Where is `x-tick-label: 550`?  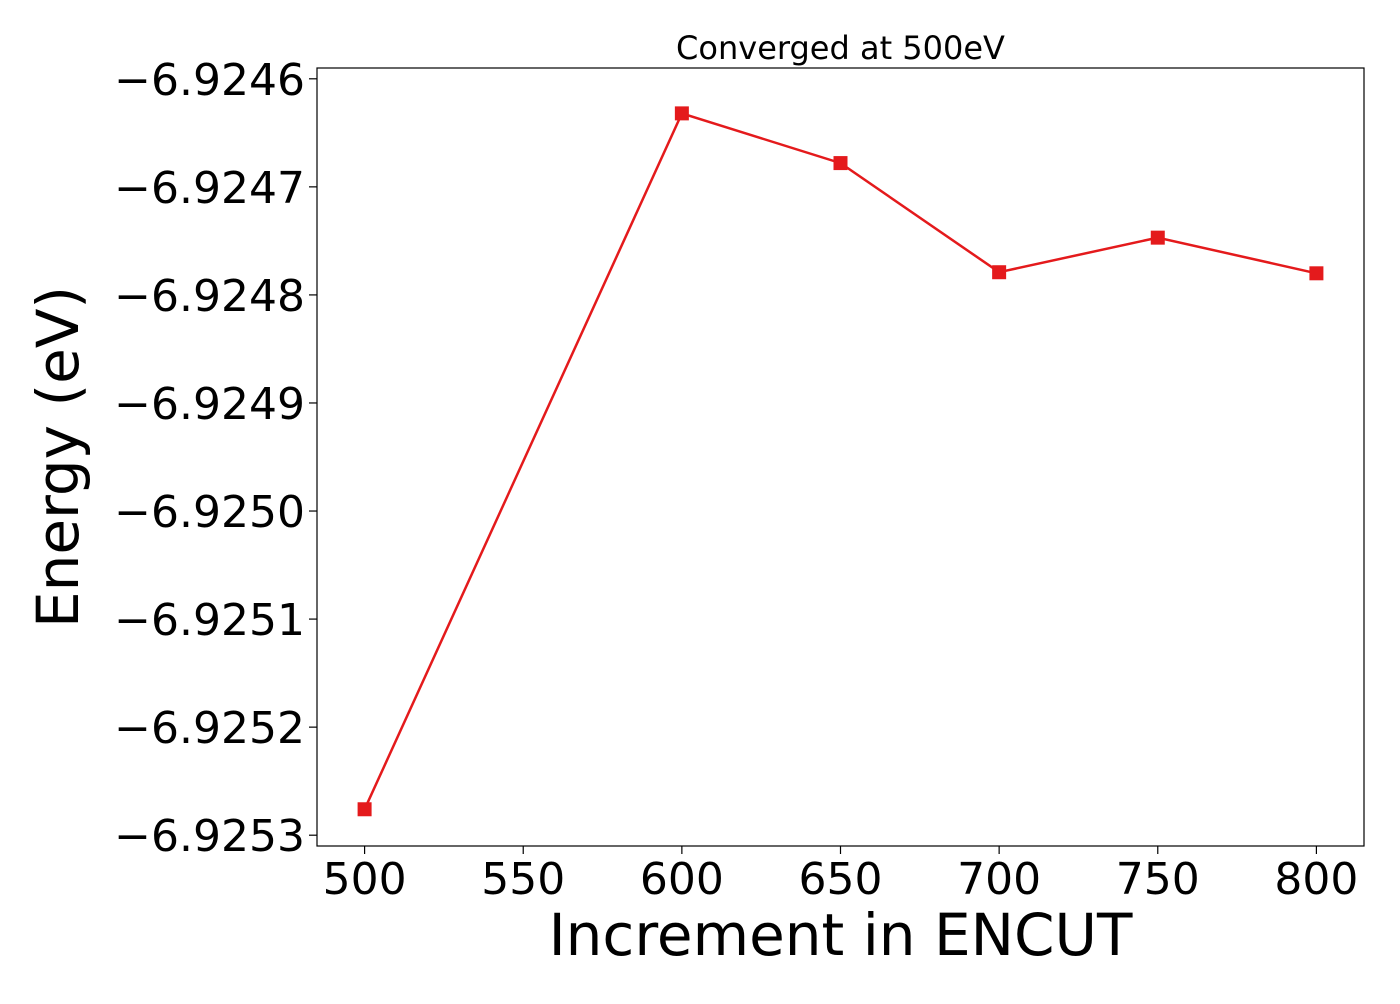 x-tick-label: 550 is located at coordinates (523, 879).